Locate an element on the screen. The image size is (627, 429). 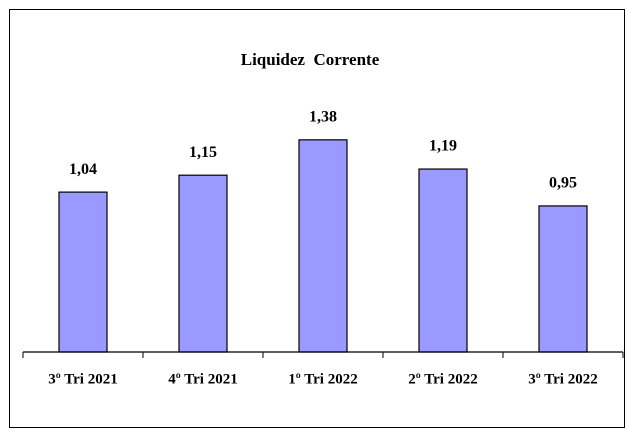
value-label: 0,95 is located at coordinates (563, 183).